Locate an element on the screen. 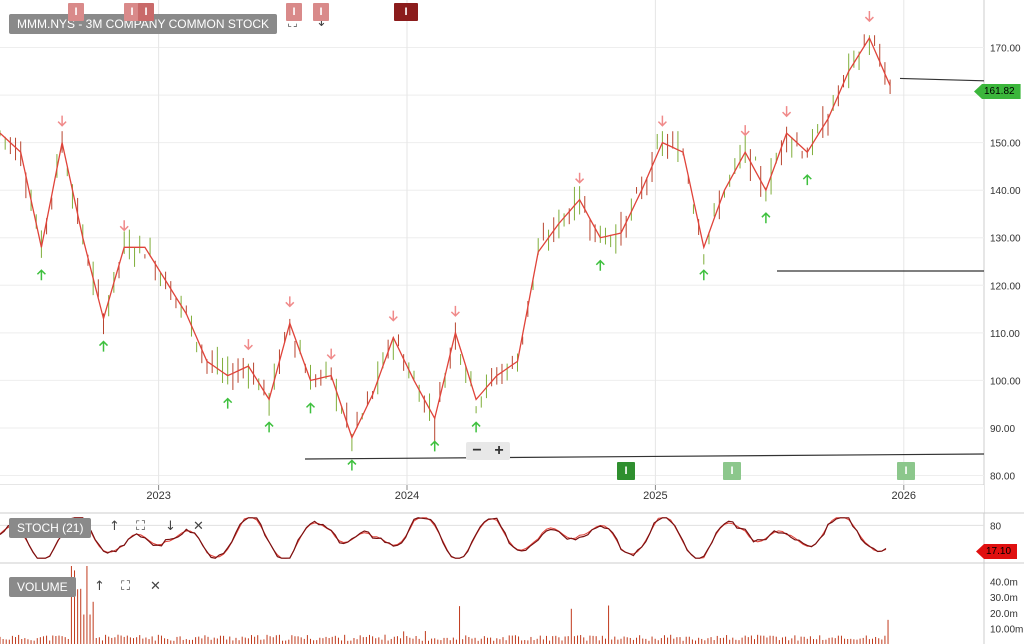  zoom-in-button: + is located at coordinates (499, 450).